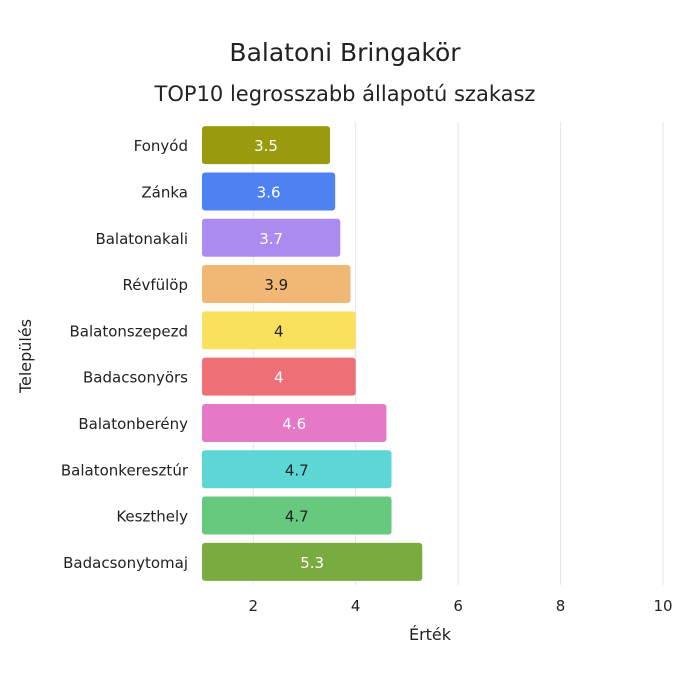 This screenshot has width=690, height=690. What do you see at coordinates (561, 606) in the screenshot?
I see `x-tick-label: 8` at bounding box center [561, 606].